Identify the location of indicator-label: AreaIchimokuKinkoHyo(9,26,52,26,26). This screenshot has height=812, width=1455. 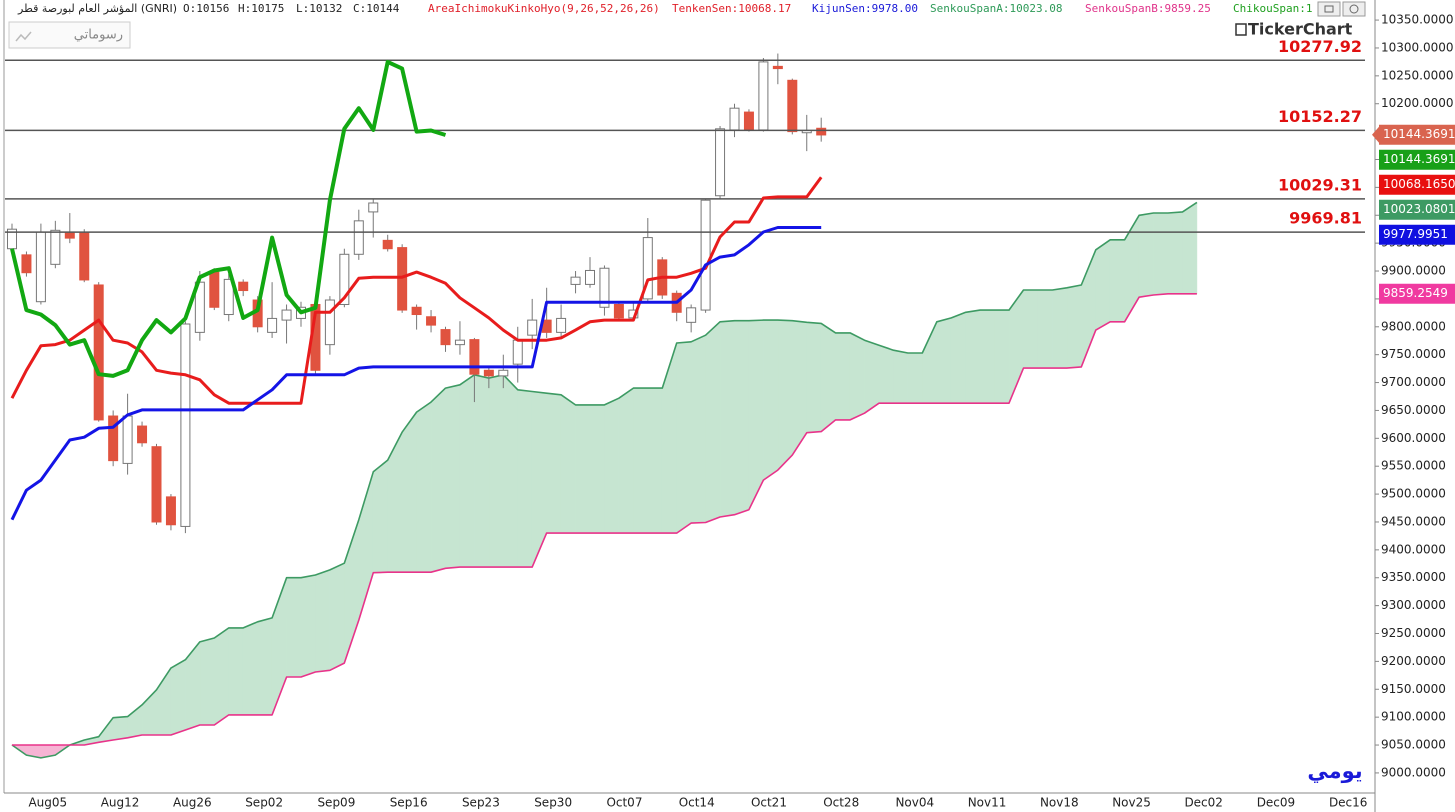
(544, 8).